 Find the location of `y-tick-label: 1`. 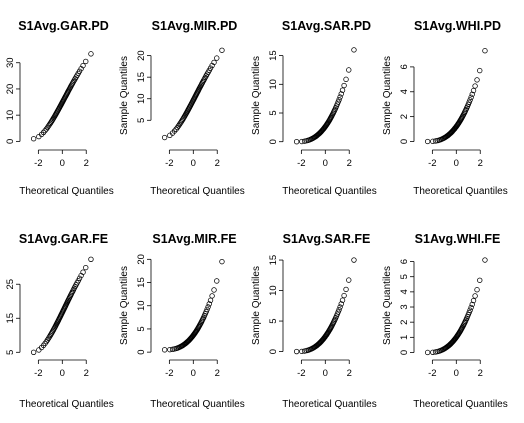

y-tick-label: 1 is located at coordinates (404, 337).